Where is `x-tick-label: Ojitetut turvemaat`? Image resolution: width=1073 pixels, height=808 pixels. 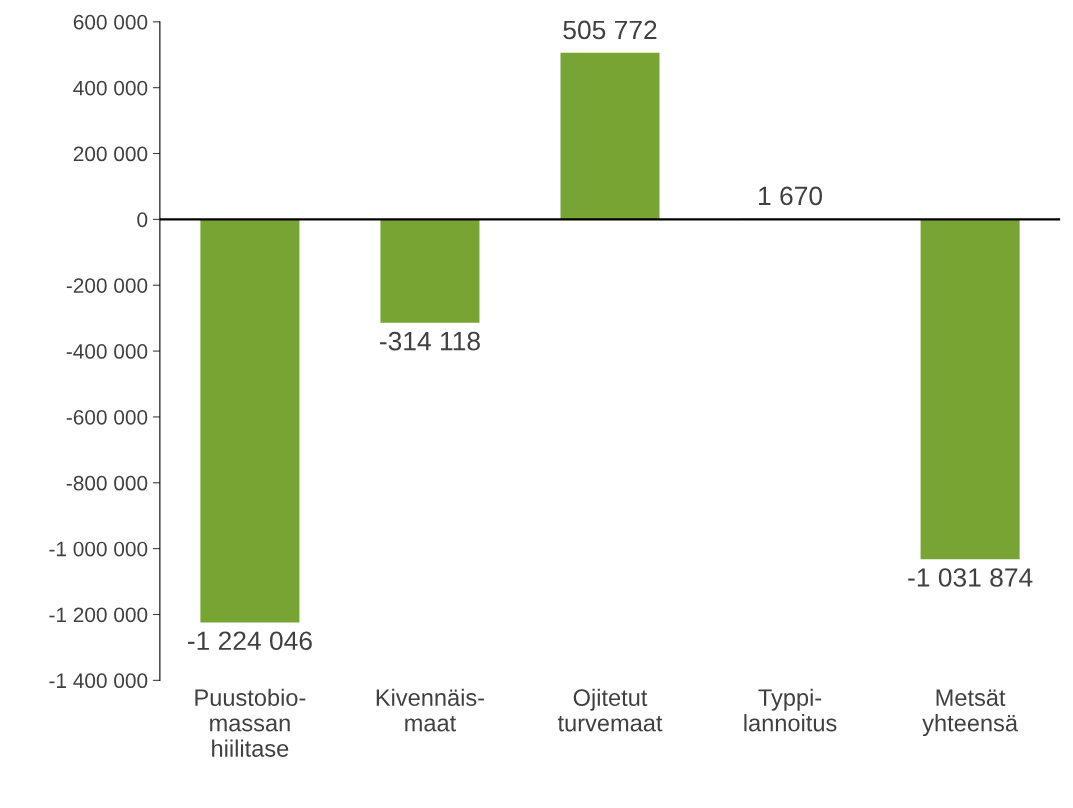 x-tick-label: Ojitetut turvemaat is located at coordinates (610, 710).